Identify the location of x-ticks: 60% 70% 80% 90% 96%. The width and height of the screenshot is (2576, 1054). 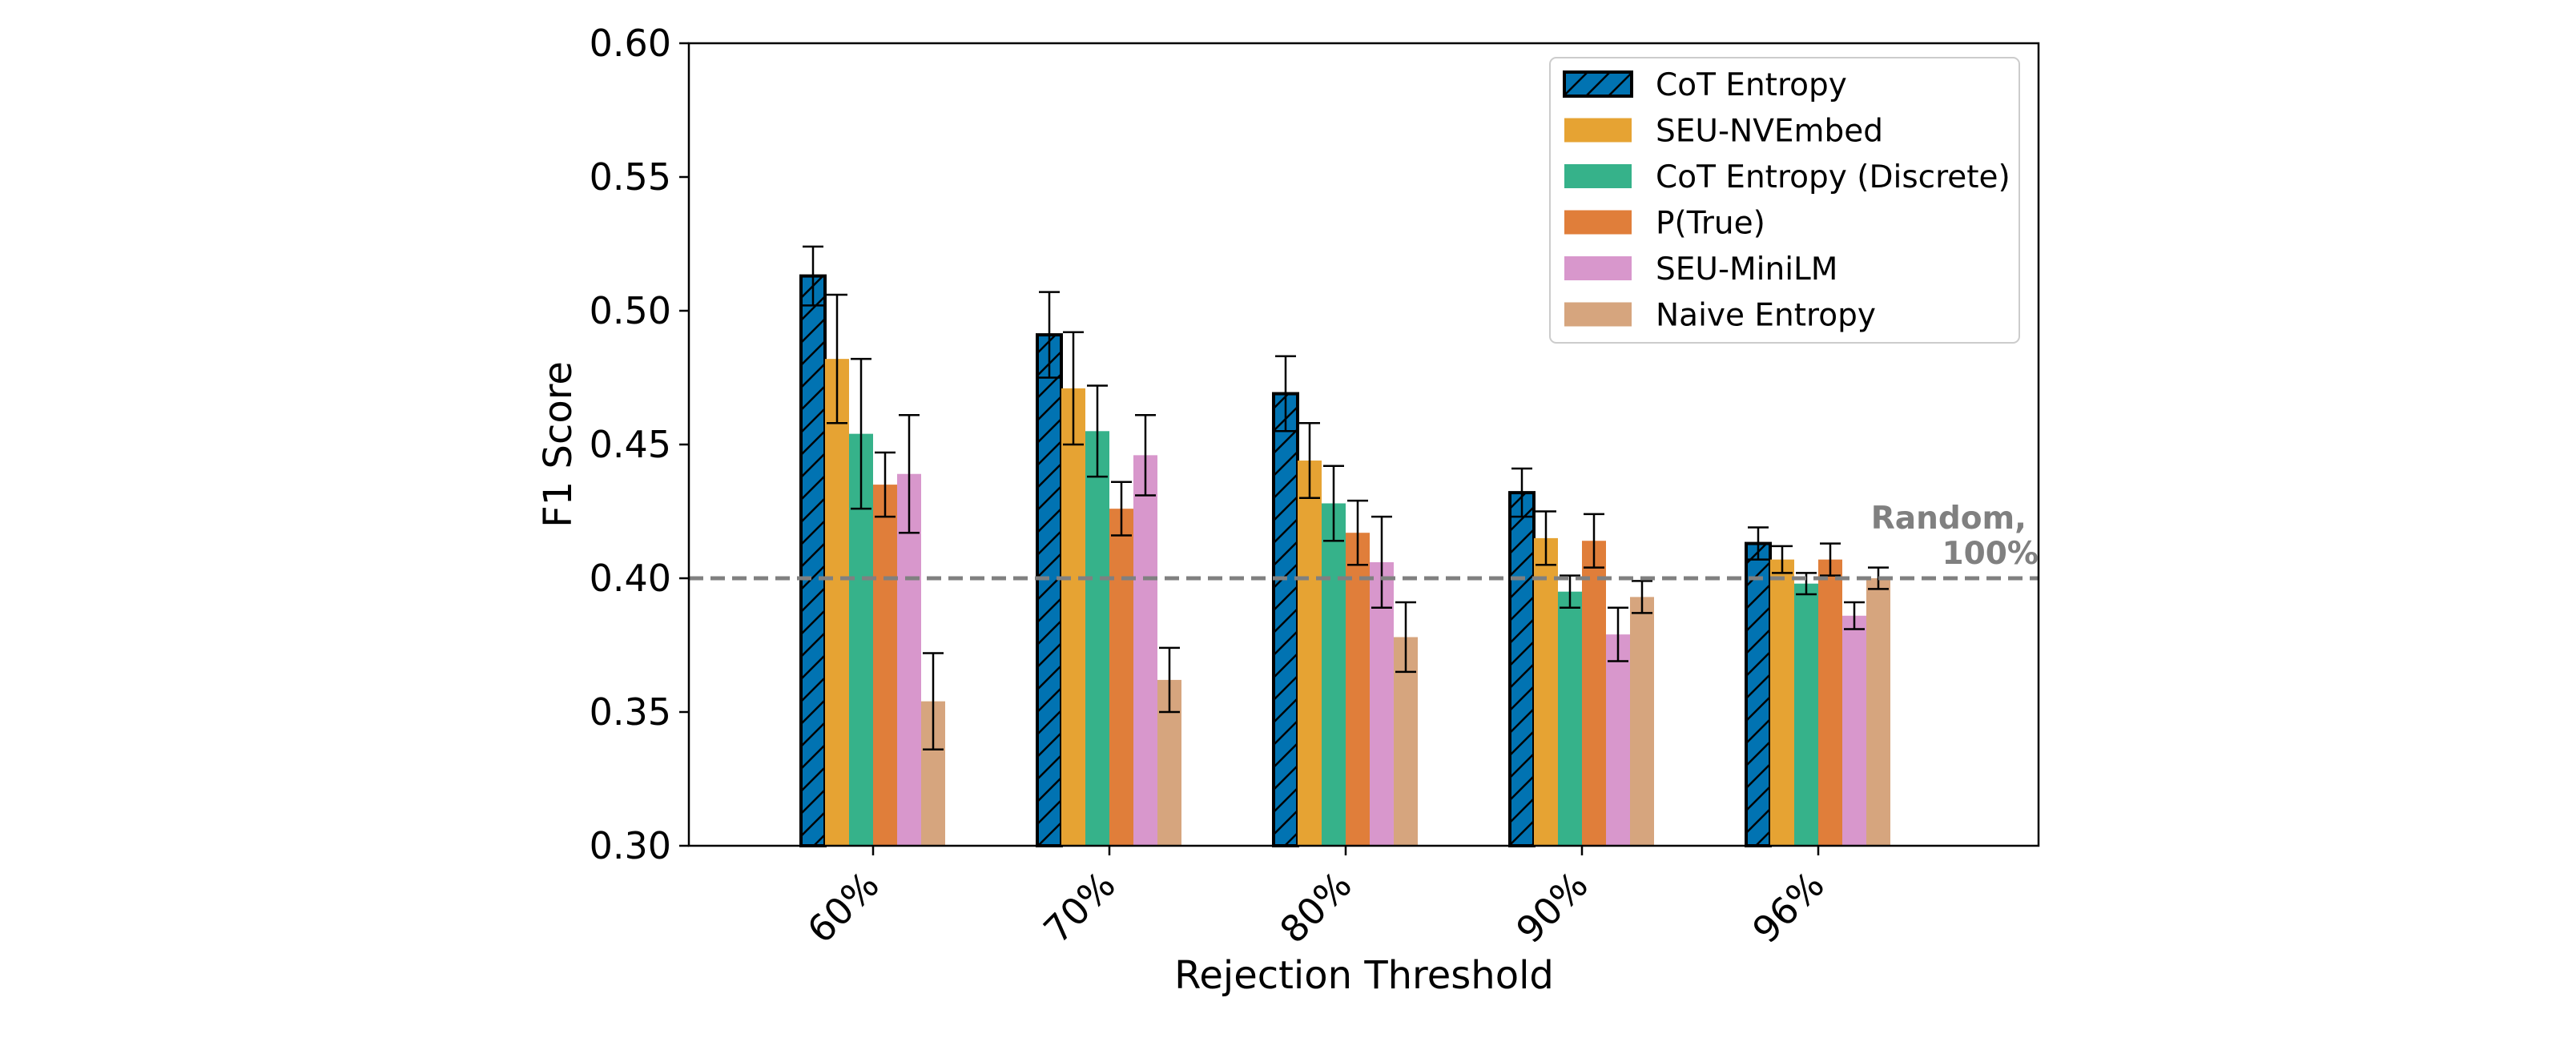
(1316, 898).